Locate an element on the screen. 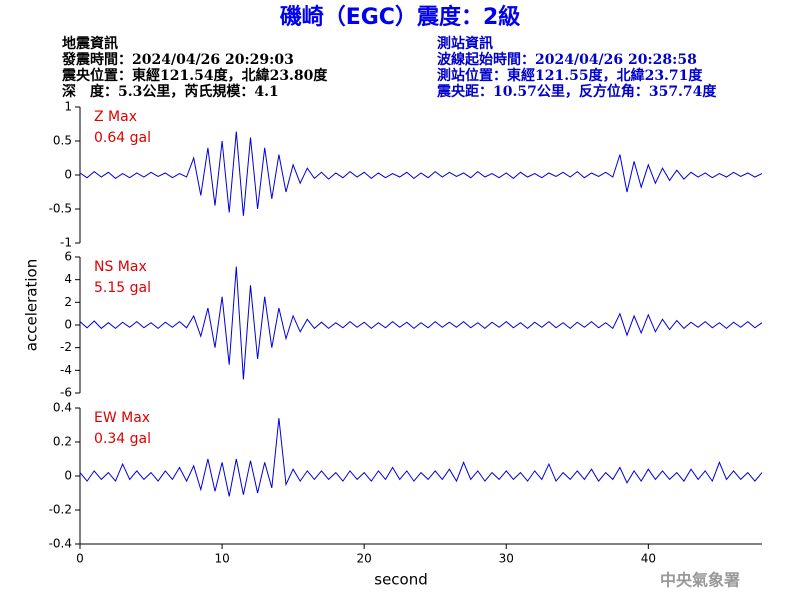  y-tick-label: -4 is located at coordinates (66, 370).